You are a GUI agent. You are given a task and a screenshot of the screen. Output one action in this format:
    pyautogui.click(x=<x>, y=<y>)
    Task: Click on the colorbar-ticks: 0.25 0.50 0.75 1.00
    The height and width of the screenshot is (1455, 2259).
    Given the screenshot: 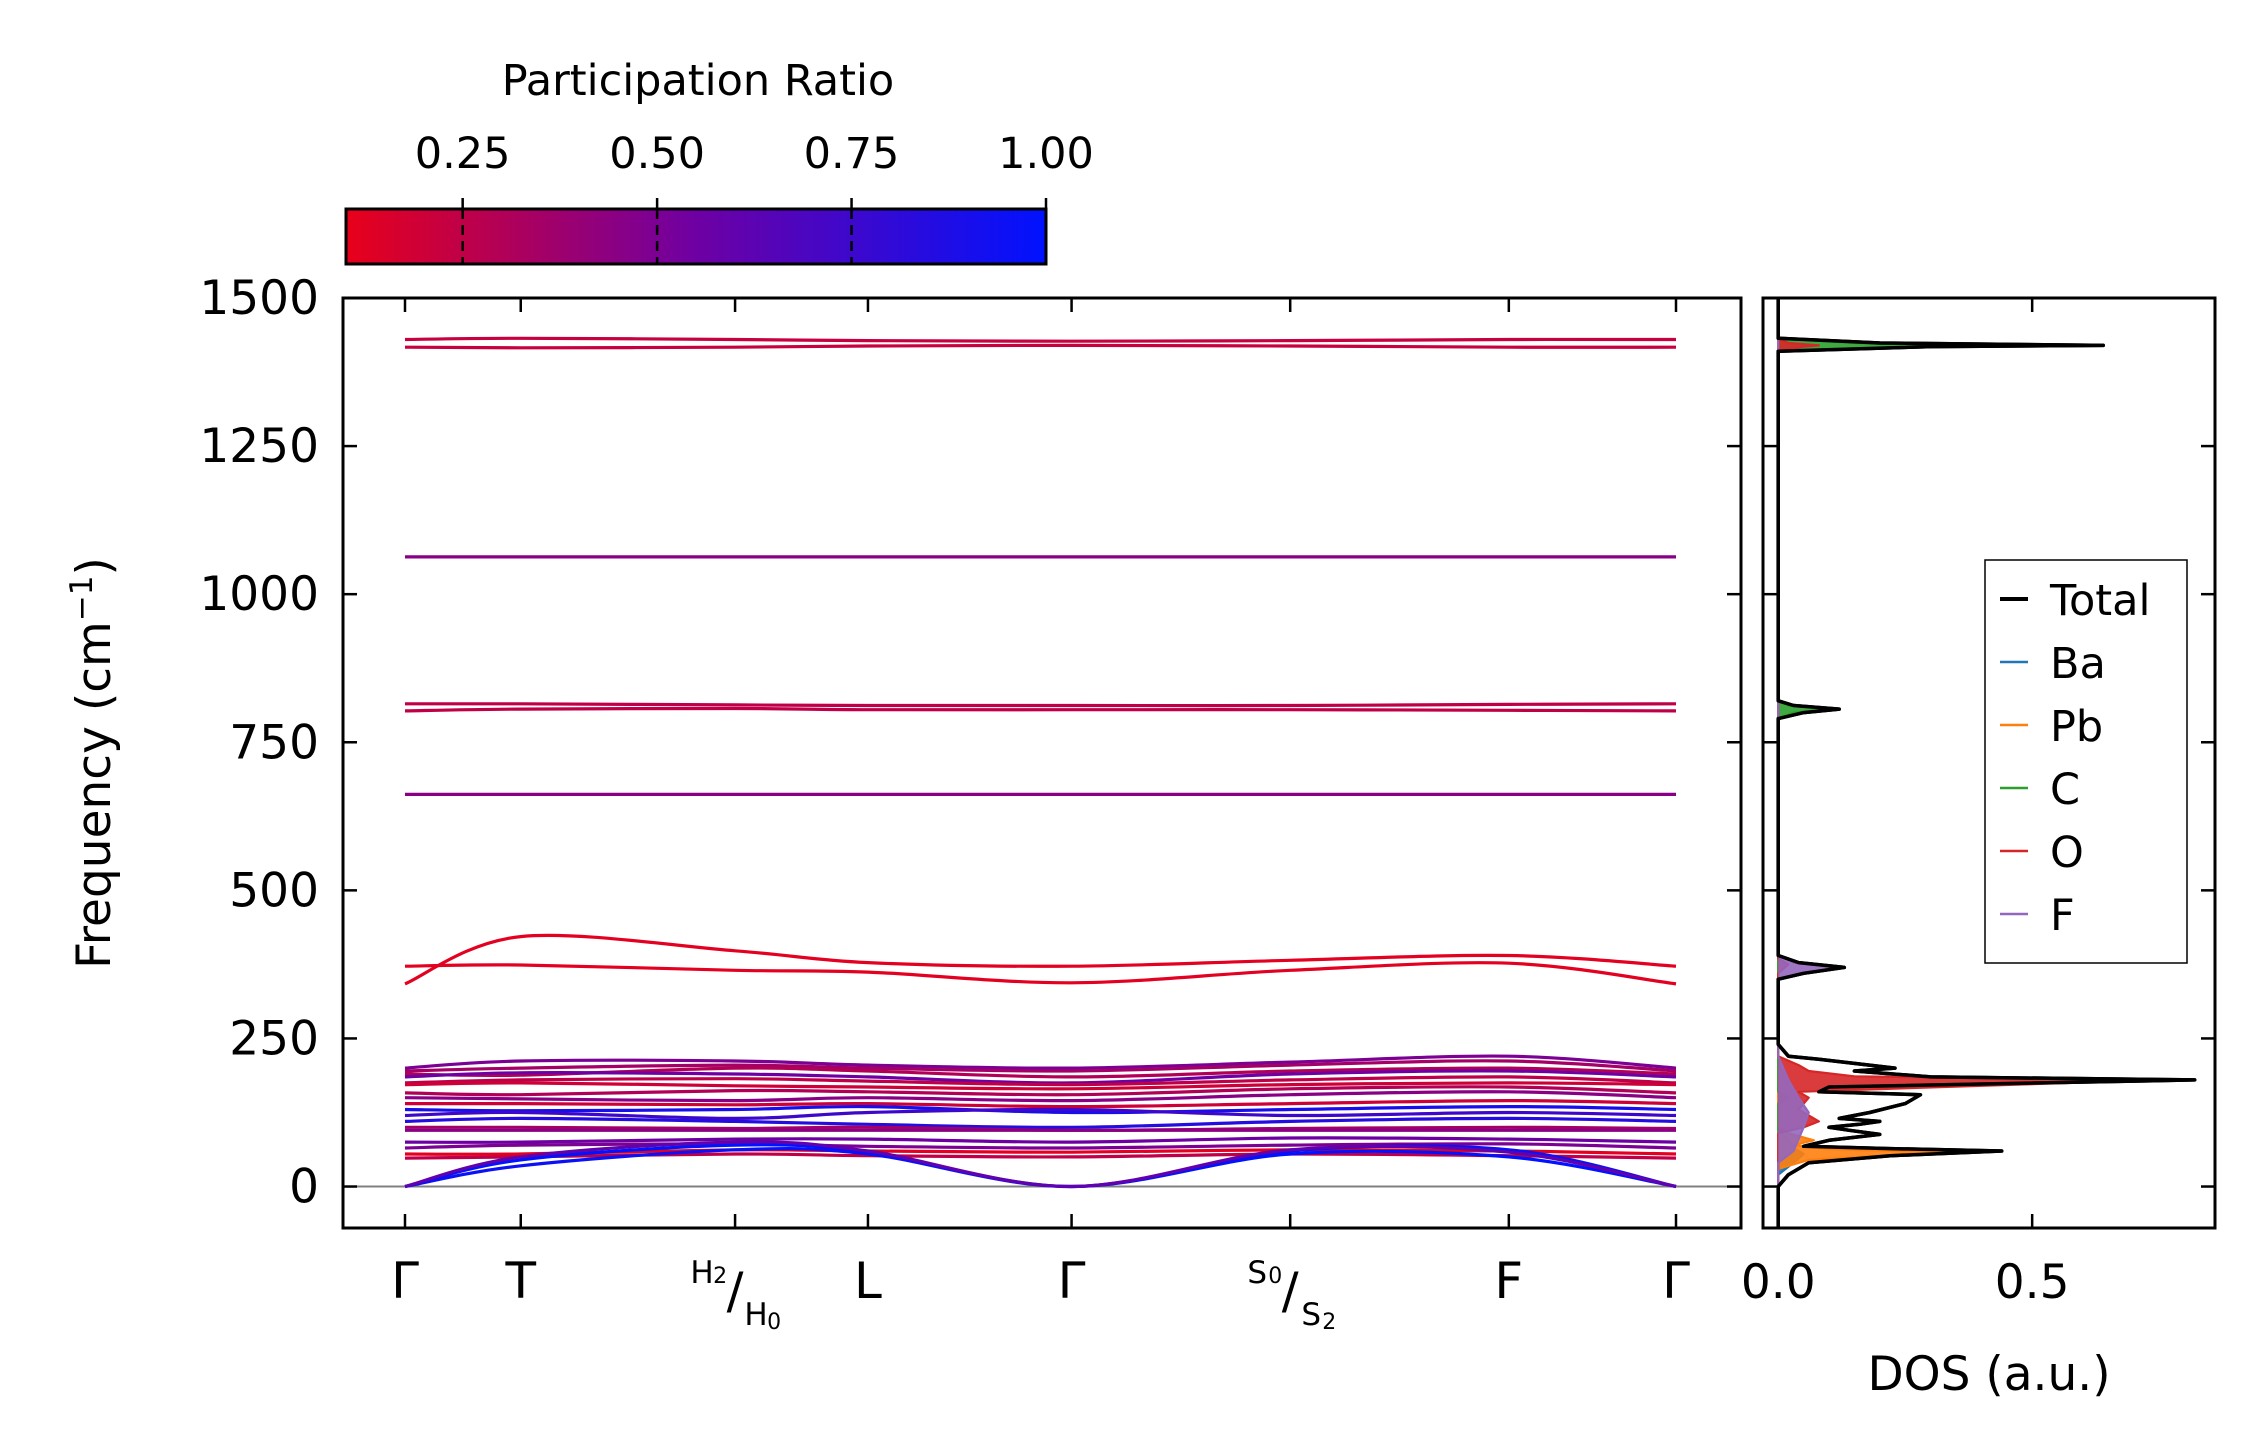 What is the action you would take?
    pyautogui.click(x=754, y=196)
    